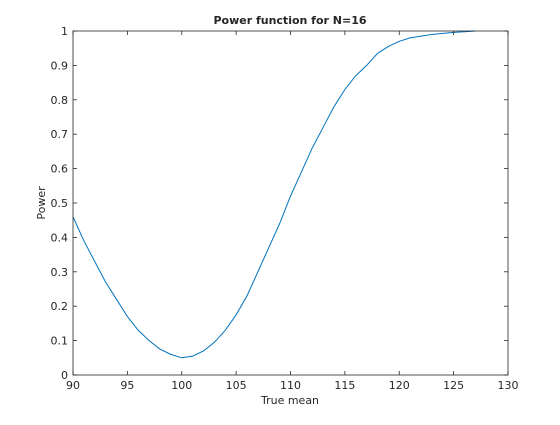 The height and width of the screenshot is (425, 560). I want to click on y-tick-label: 0.2, so click(60, 306).